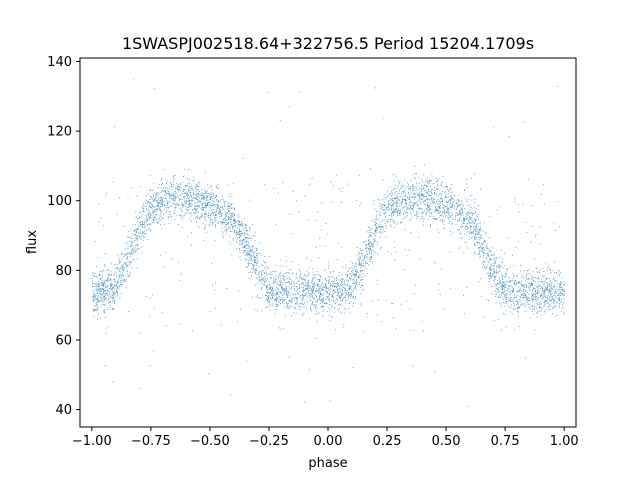  What do you see at coordinates (59, 132) in the screenshot?
I see `y-tick-label: 120` at bounding box center [59, 132].